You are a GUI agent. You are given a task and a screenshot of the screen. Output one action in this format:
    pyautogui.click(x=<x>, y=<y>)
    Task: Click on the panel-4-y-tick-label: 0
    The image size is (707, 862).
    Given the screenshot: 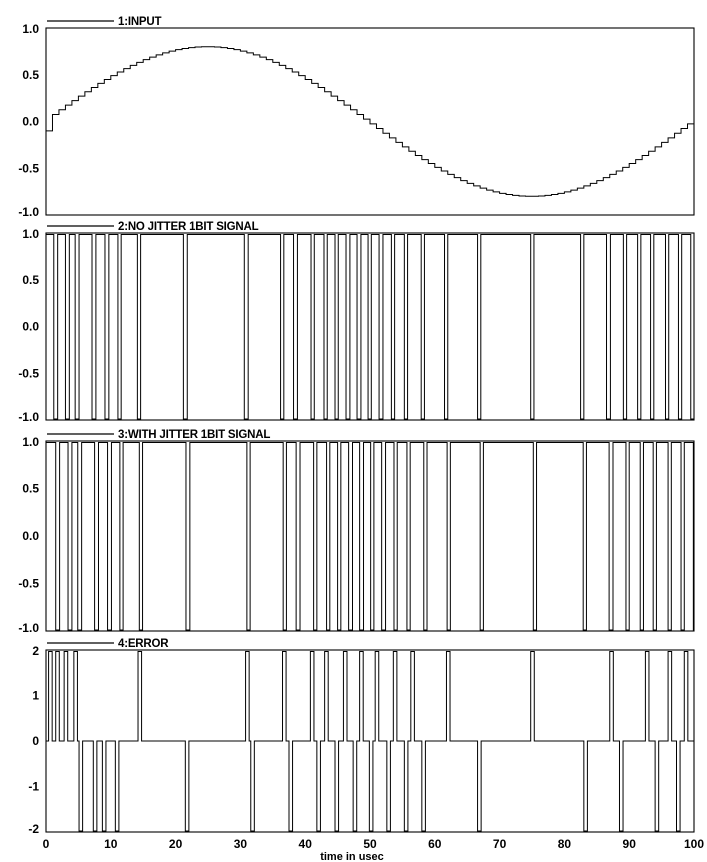 What is the action you would take?
    pyautogui.click(x=35, y=741)
    